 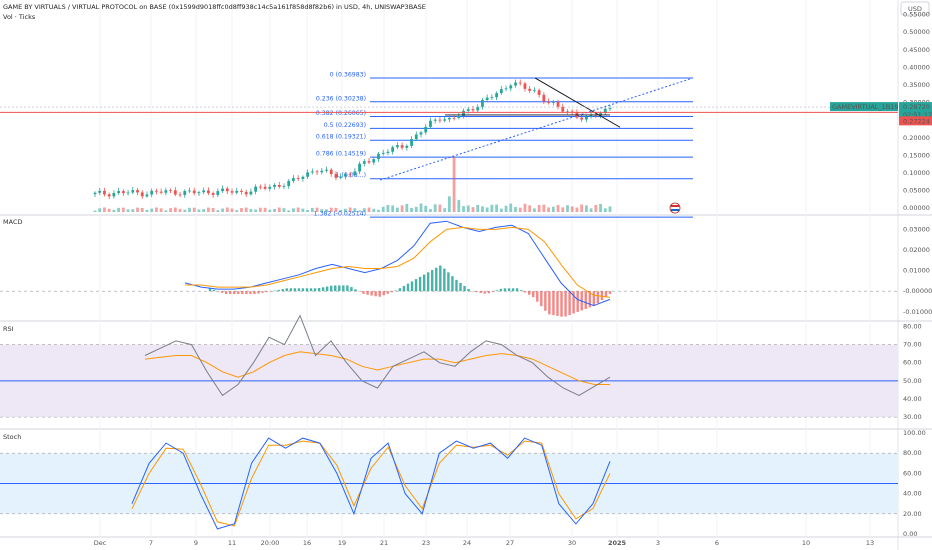 I want to click on fib-level-label: 0 (0.36983), so click(x=348, y=75).